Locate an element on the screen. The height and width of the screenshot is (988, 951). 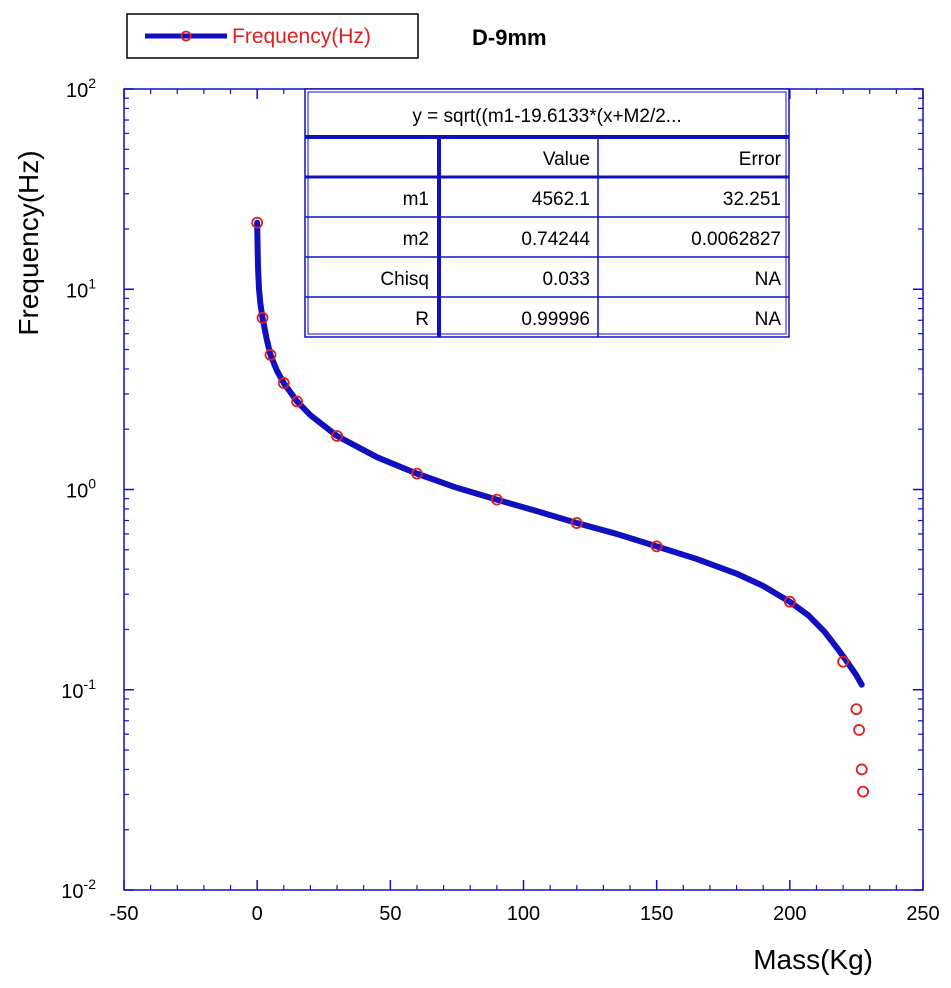
table-cell: 4562.1 is located at coordinates (561, 199).